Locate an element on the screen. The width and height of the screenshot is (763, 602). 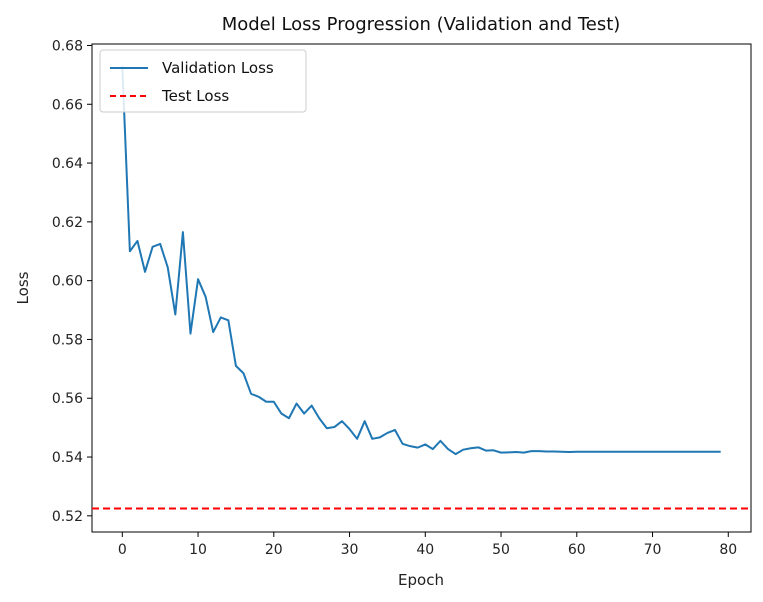
y-axis: 0.52 0.54 0.56 0.58 0.60 0.62 0.64 0.66 0.68 is located at coordinates (72, 281).